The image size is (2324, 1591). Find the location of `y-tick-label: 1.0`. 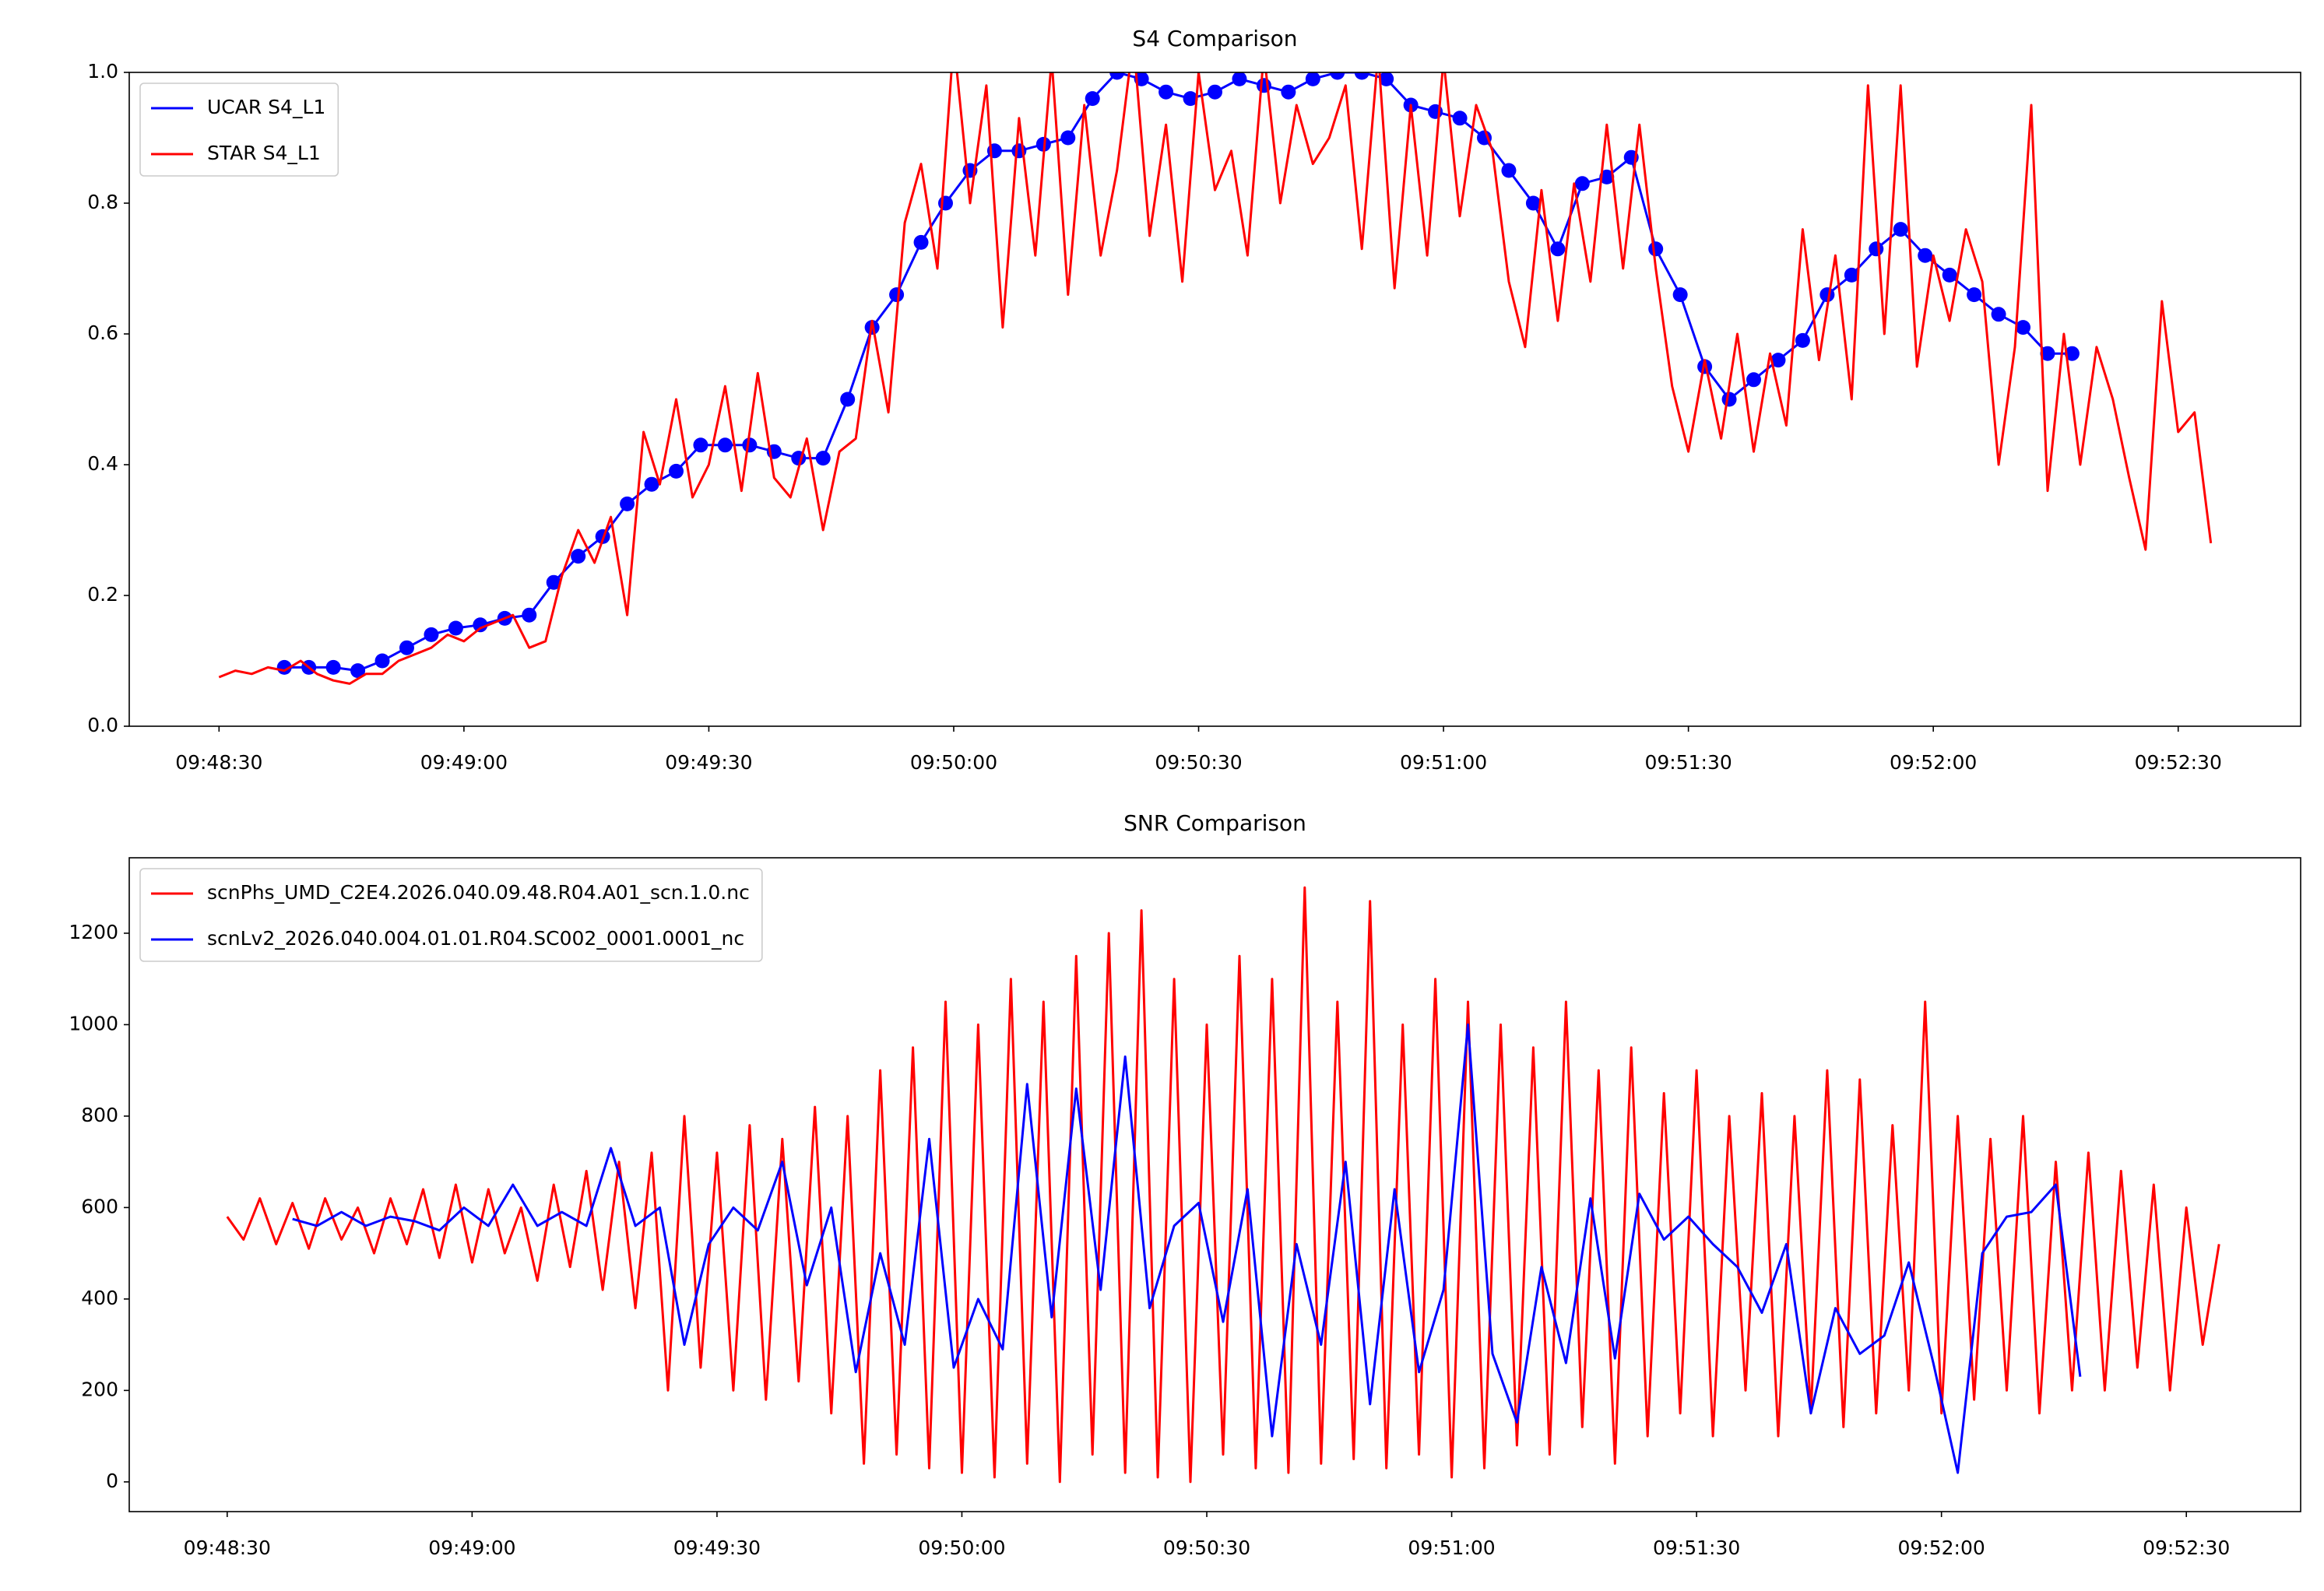

y-tick-label: 1.0 is located at coordinates (102, 71).